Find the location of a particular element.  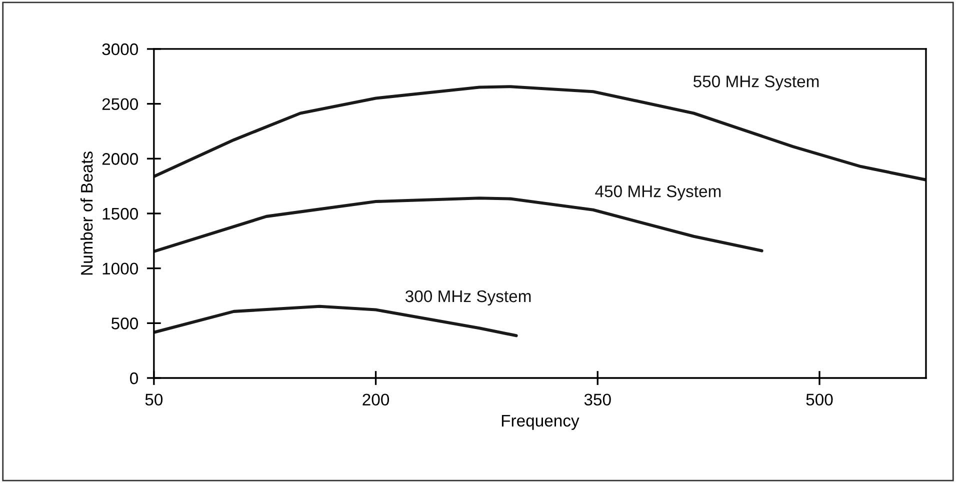

x-tick-label: 350 is located at coordinates (597, 400).